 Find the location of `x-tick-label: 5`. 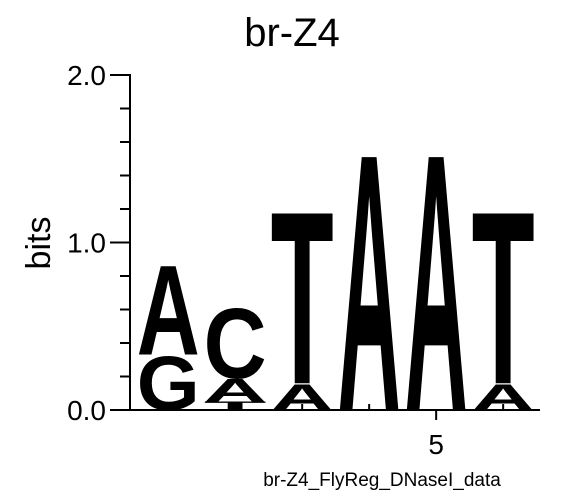

x-tick-label: 5 is located at coordinates (436, 444).